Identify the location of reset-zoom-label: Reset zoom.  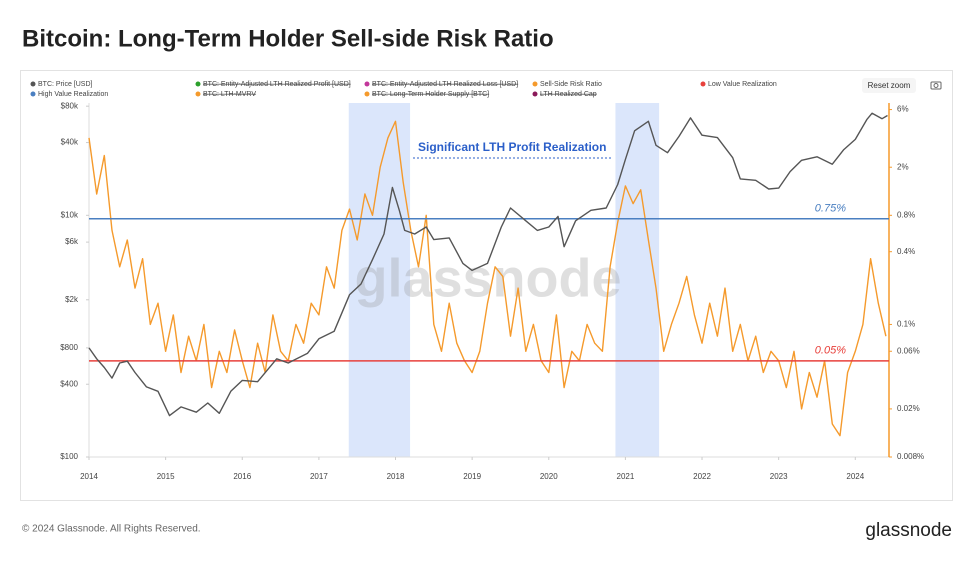
(889, 85).